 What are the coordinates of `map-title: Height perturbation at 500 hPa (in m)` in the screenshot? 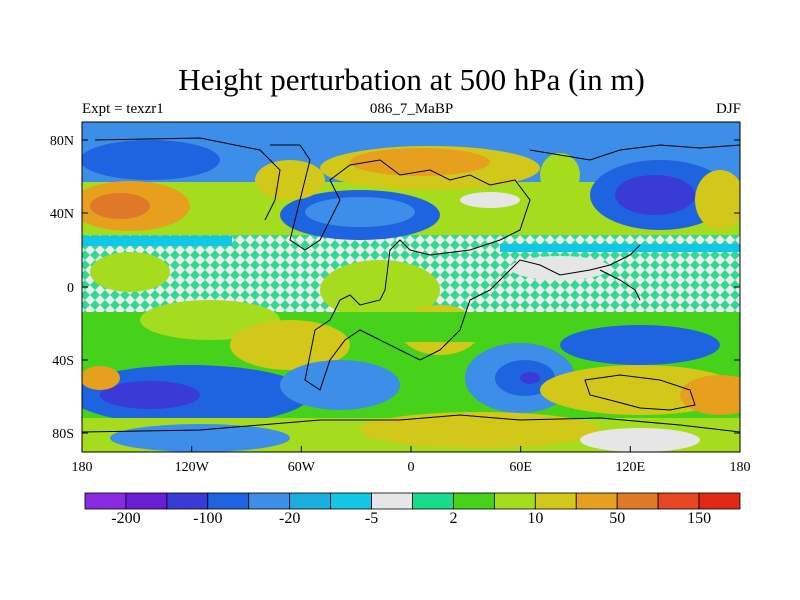 It's located at (411, 79).